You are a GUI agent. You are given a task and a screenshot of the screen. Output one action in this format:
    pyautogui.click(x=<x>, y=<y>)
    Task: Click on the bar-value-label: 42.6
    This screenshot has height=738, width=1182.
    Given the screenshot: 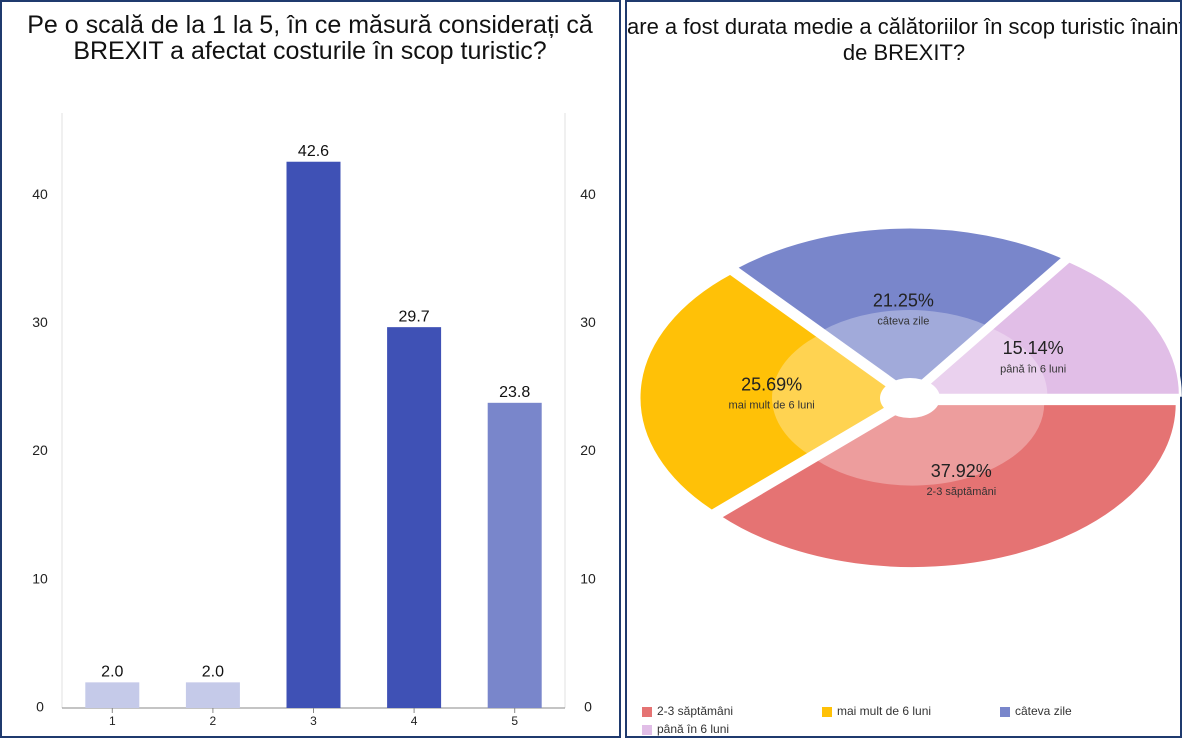 What is the action you would take?
    pyautogui.click(x=313, y=151)
    